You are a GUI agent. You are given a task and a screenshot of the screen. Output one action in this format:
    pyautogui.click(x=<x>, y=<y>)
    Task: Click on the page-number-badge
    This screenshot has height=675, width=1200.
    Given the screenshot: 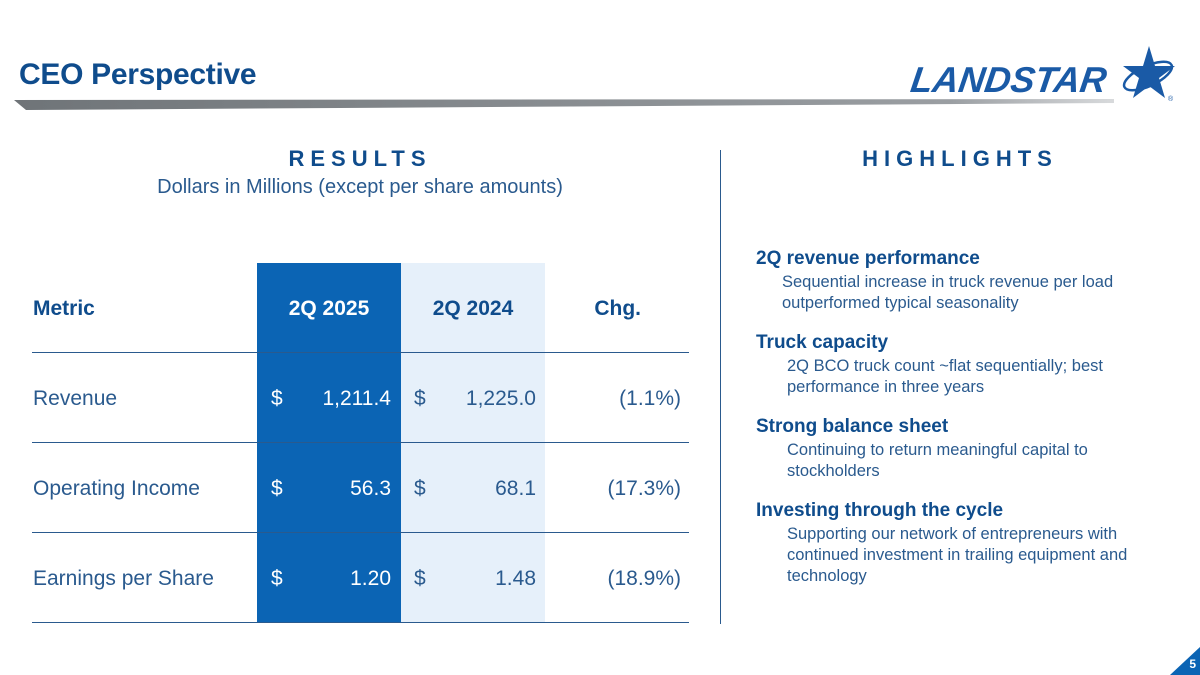 What is the action you would take?
    pyautogui.click(x=1185, y=661)
    